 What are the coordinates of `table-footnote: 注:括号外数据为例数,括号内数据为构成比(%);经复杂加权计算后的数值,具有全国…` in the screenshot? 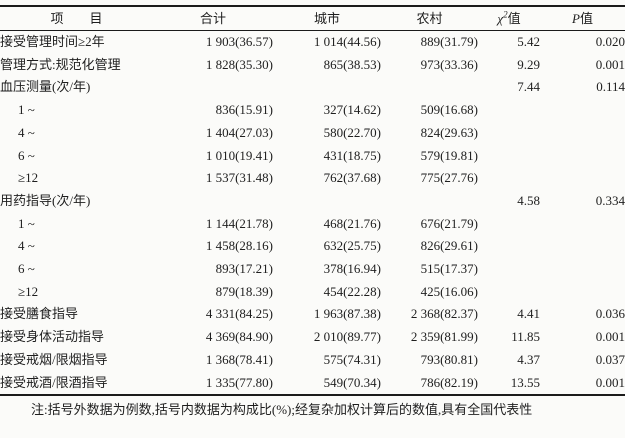 It's located at (282, 410).